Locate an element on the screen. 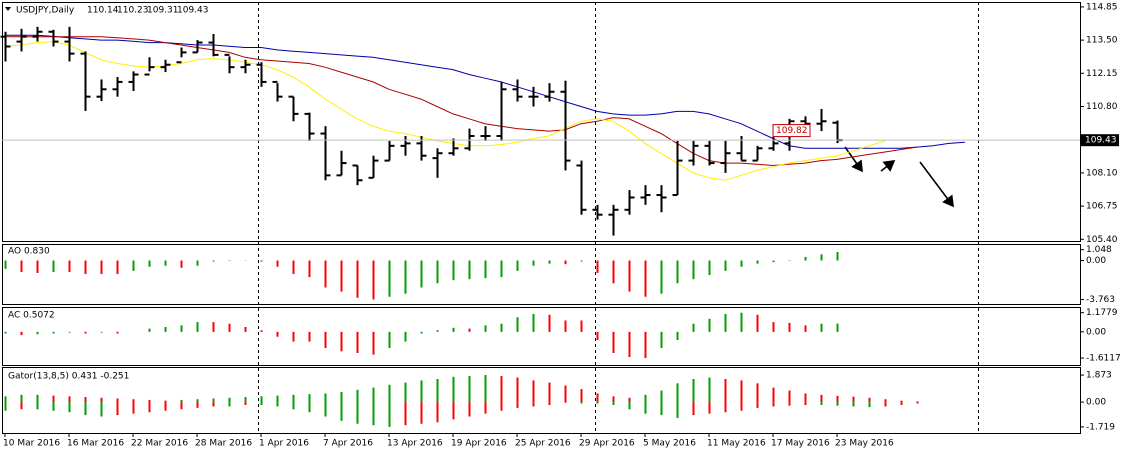 The image size is (1121, 454). last-price-box is located at coordinates (1100, 140).